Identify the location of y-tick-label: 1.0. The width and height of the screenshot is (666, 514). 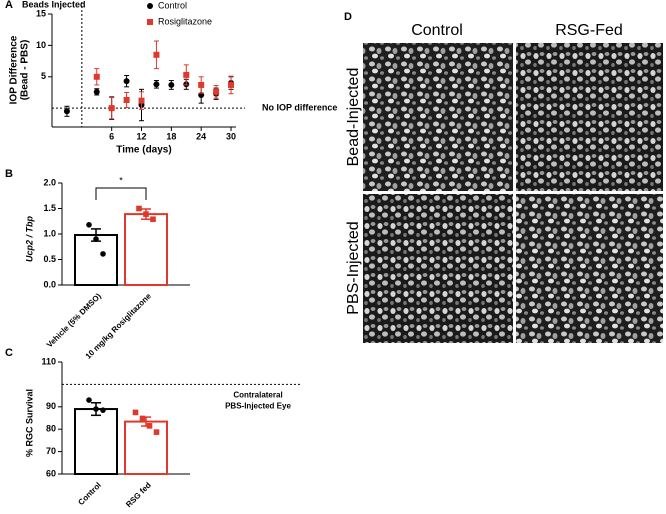
(49, 233).